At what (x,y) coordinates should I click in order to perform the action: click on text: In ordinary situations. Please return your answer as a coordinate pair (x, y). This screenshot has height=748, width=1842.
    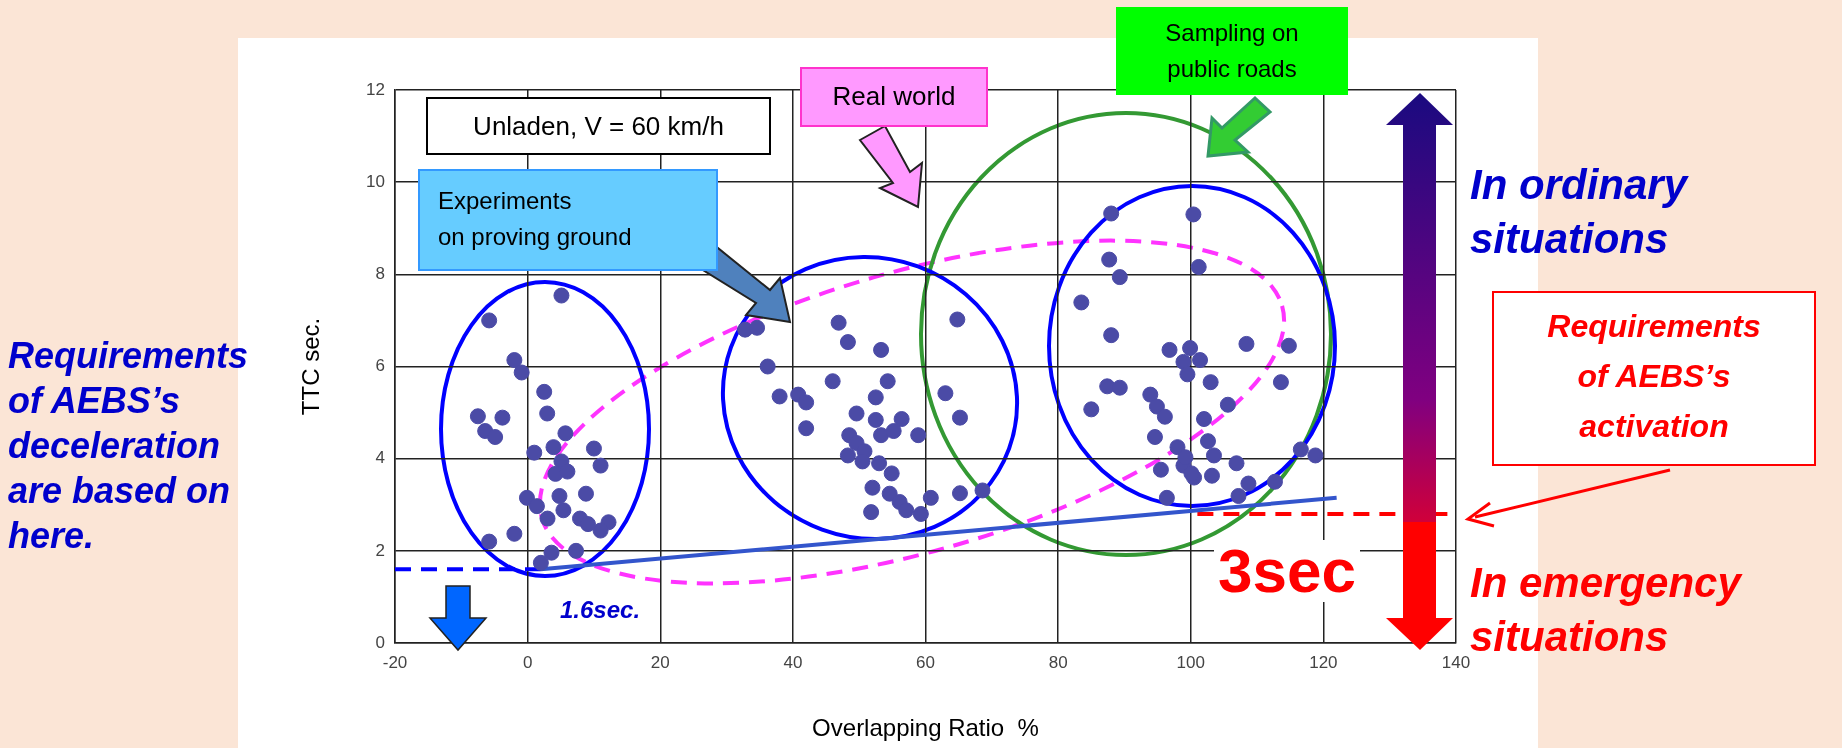
    Looking at the image, I should click on (1580, 212).